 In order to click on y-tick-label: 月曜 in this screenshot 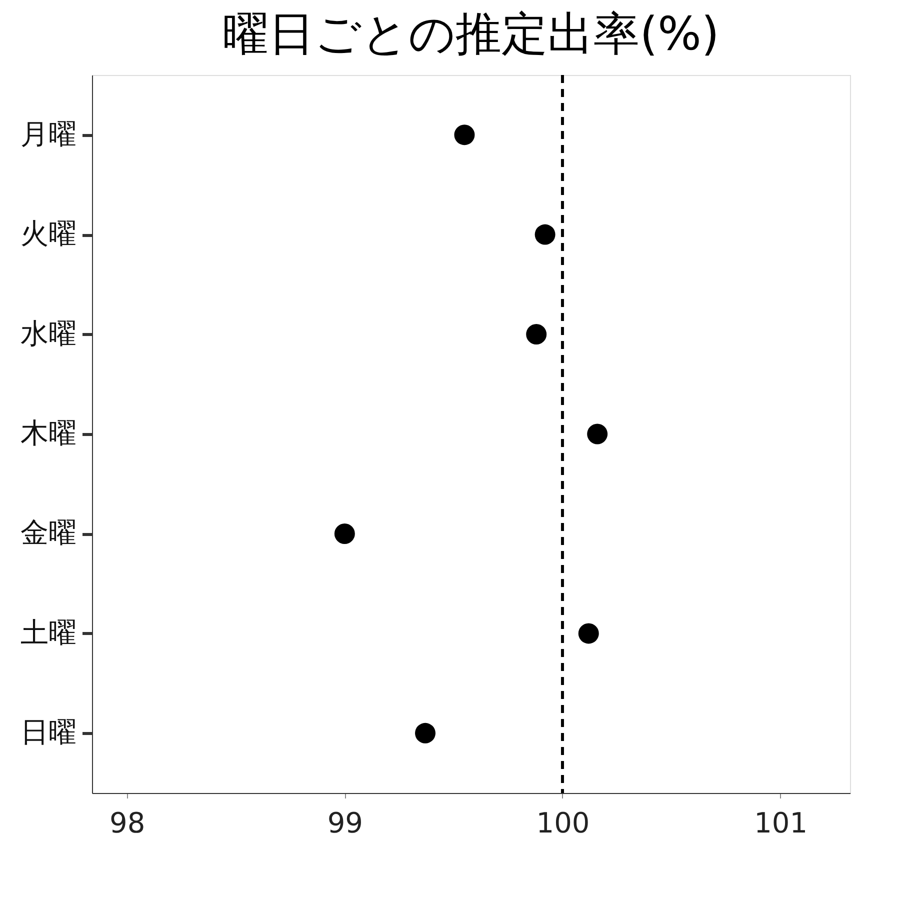, I will do `click(48, 133)`.